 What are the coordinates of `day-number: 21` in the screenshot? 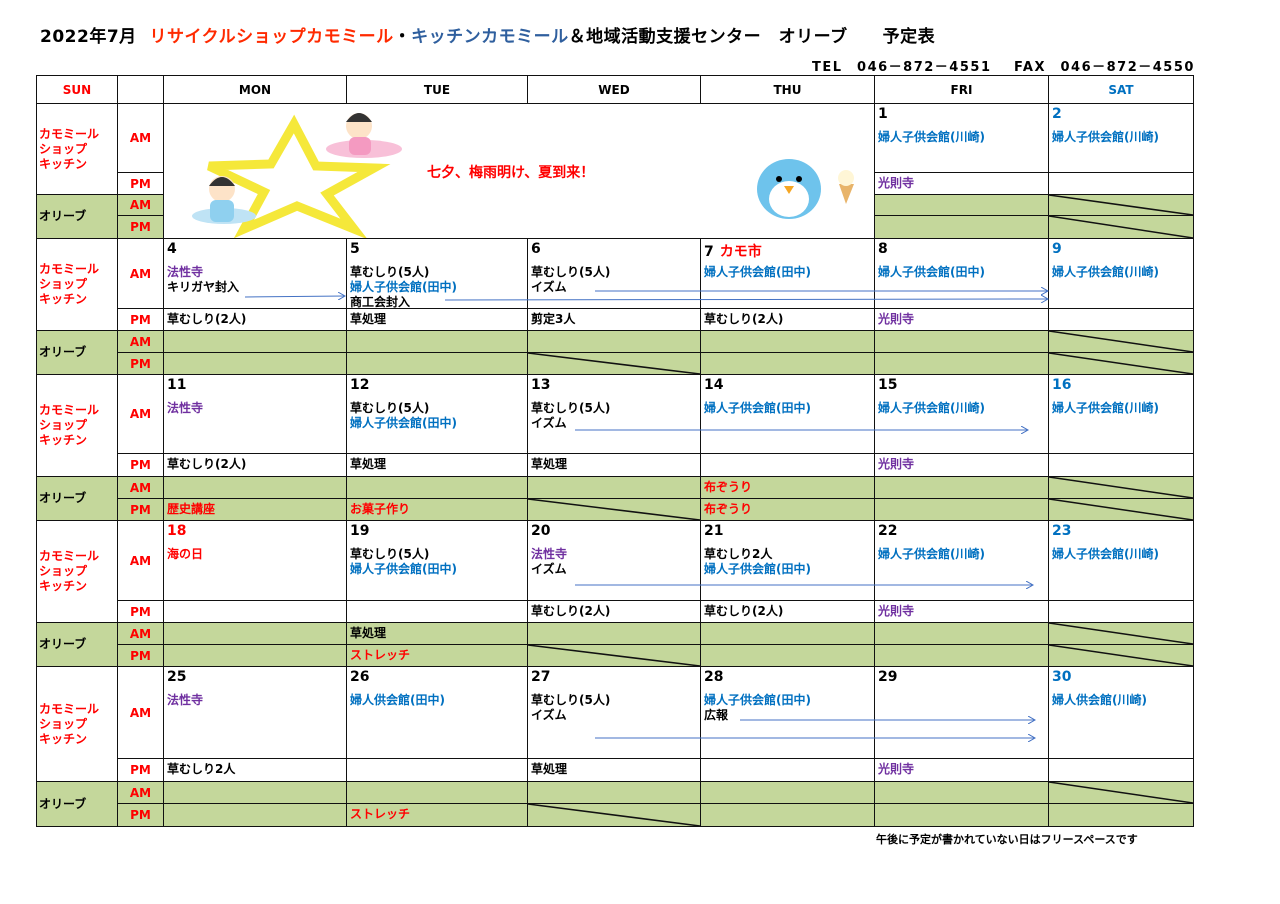 It's located at (714, 531).